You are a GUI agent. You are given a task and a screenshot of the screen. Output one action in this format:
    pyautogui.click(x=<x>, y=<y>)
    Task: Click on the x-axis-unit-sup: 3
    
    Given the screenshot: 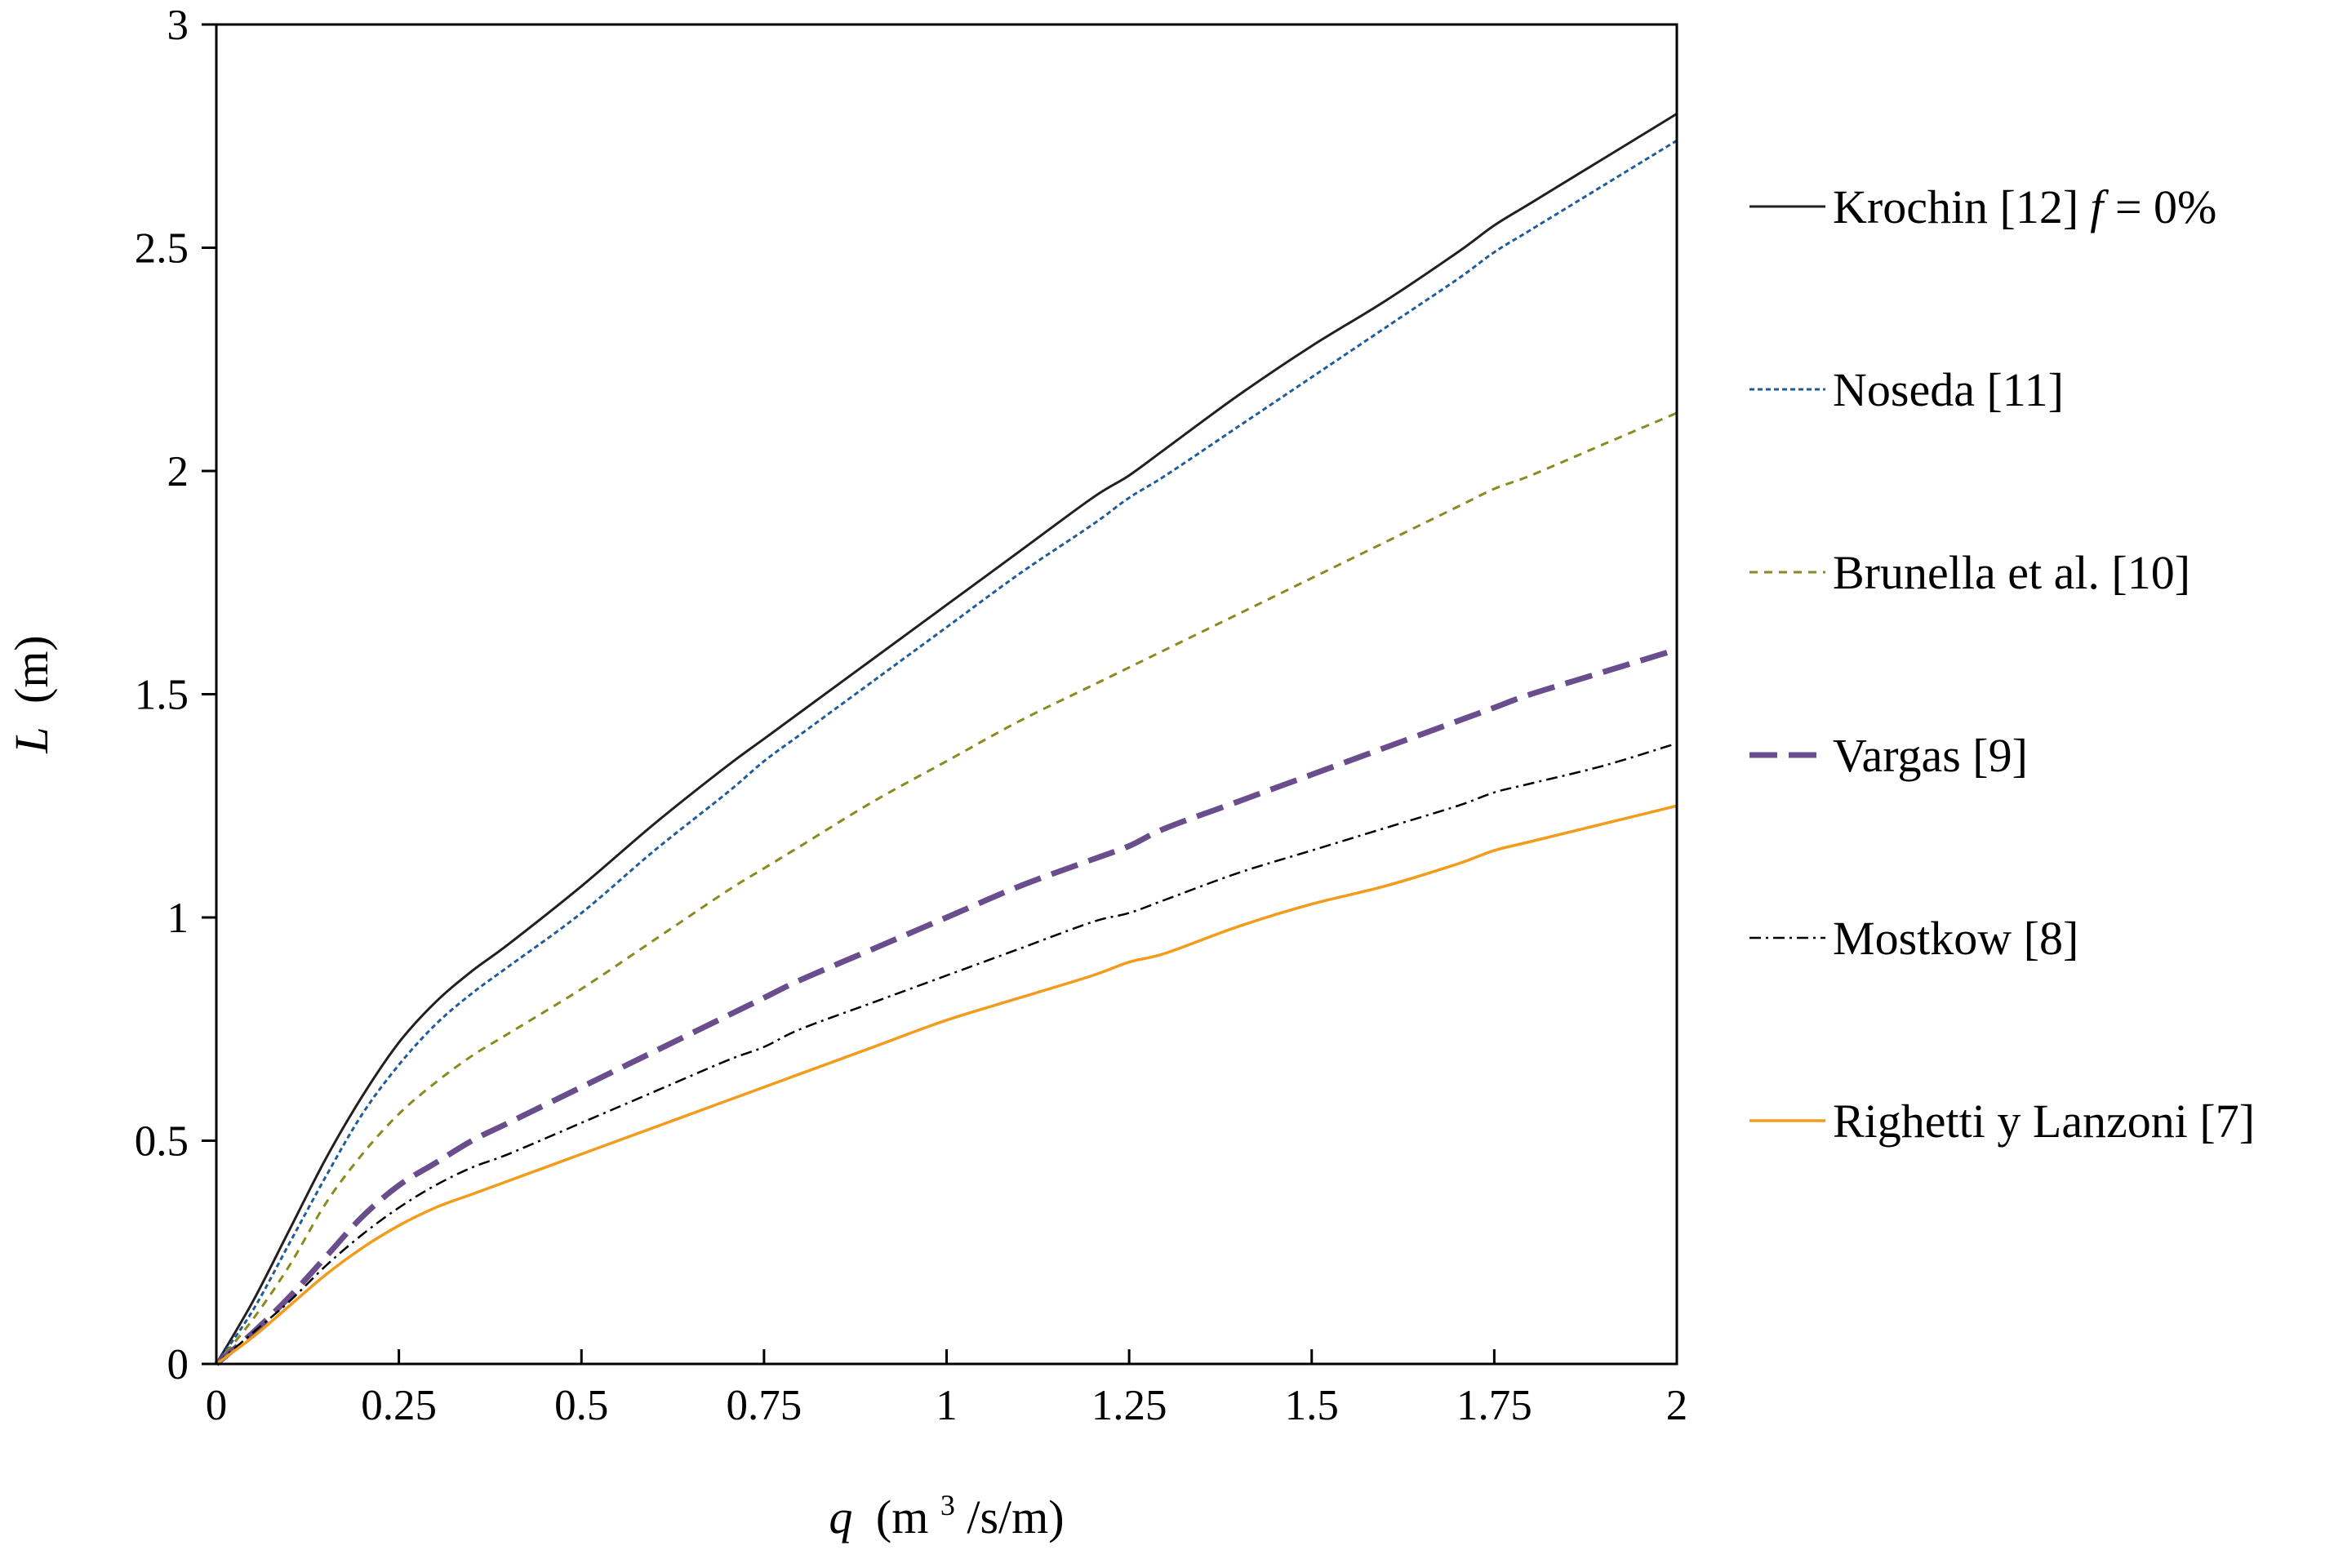 What is the action you would take?
    pyautogui.click(x=948, y=1505)
    